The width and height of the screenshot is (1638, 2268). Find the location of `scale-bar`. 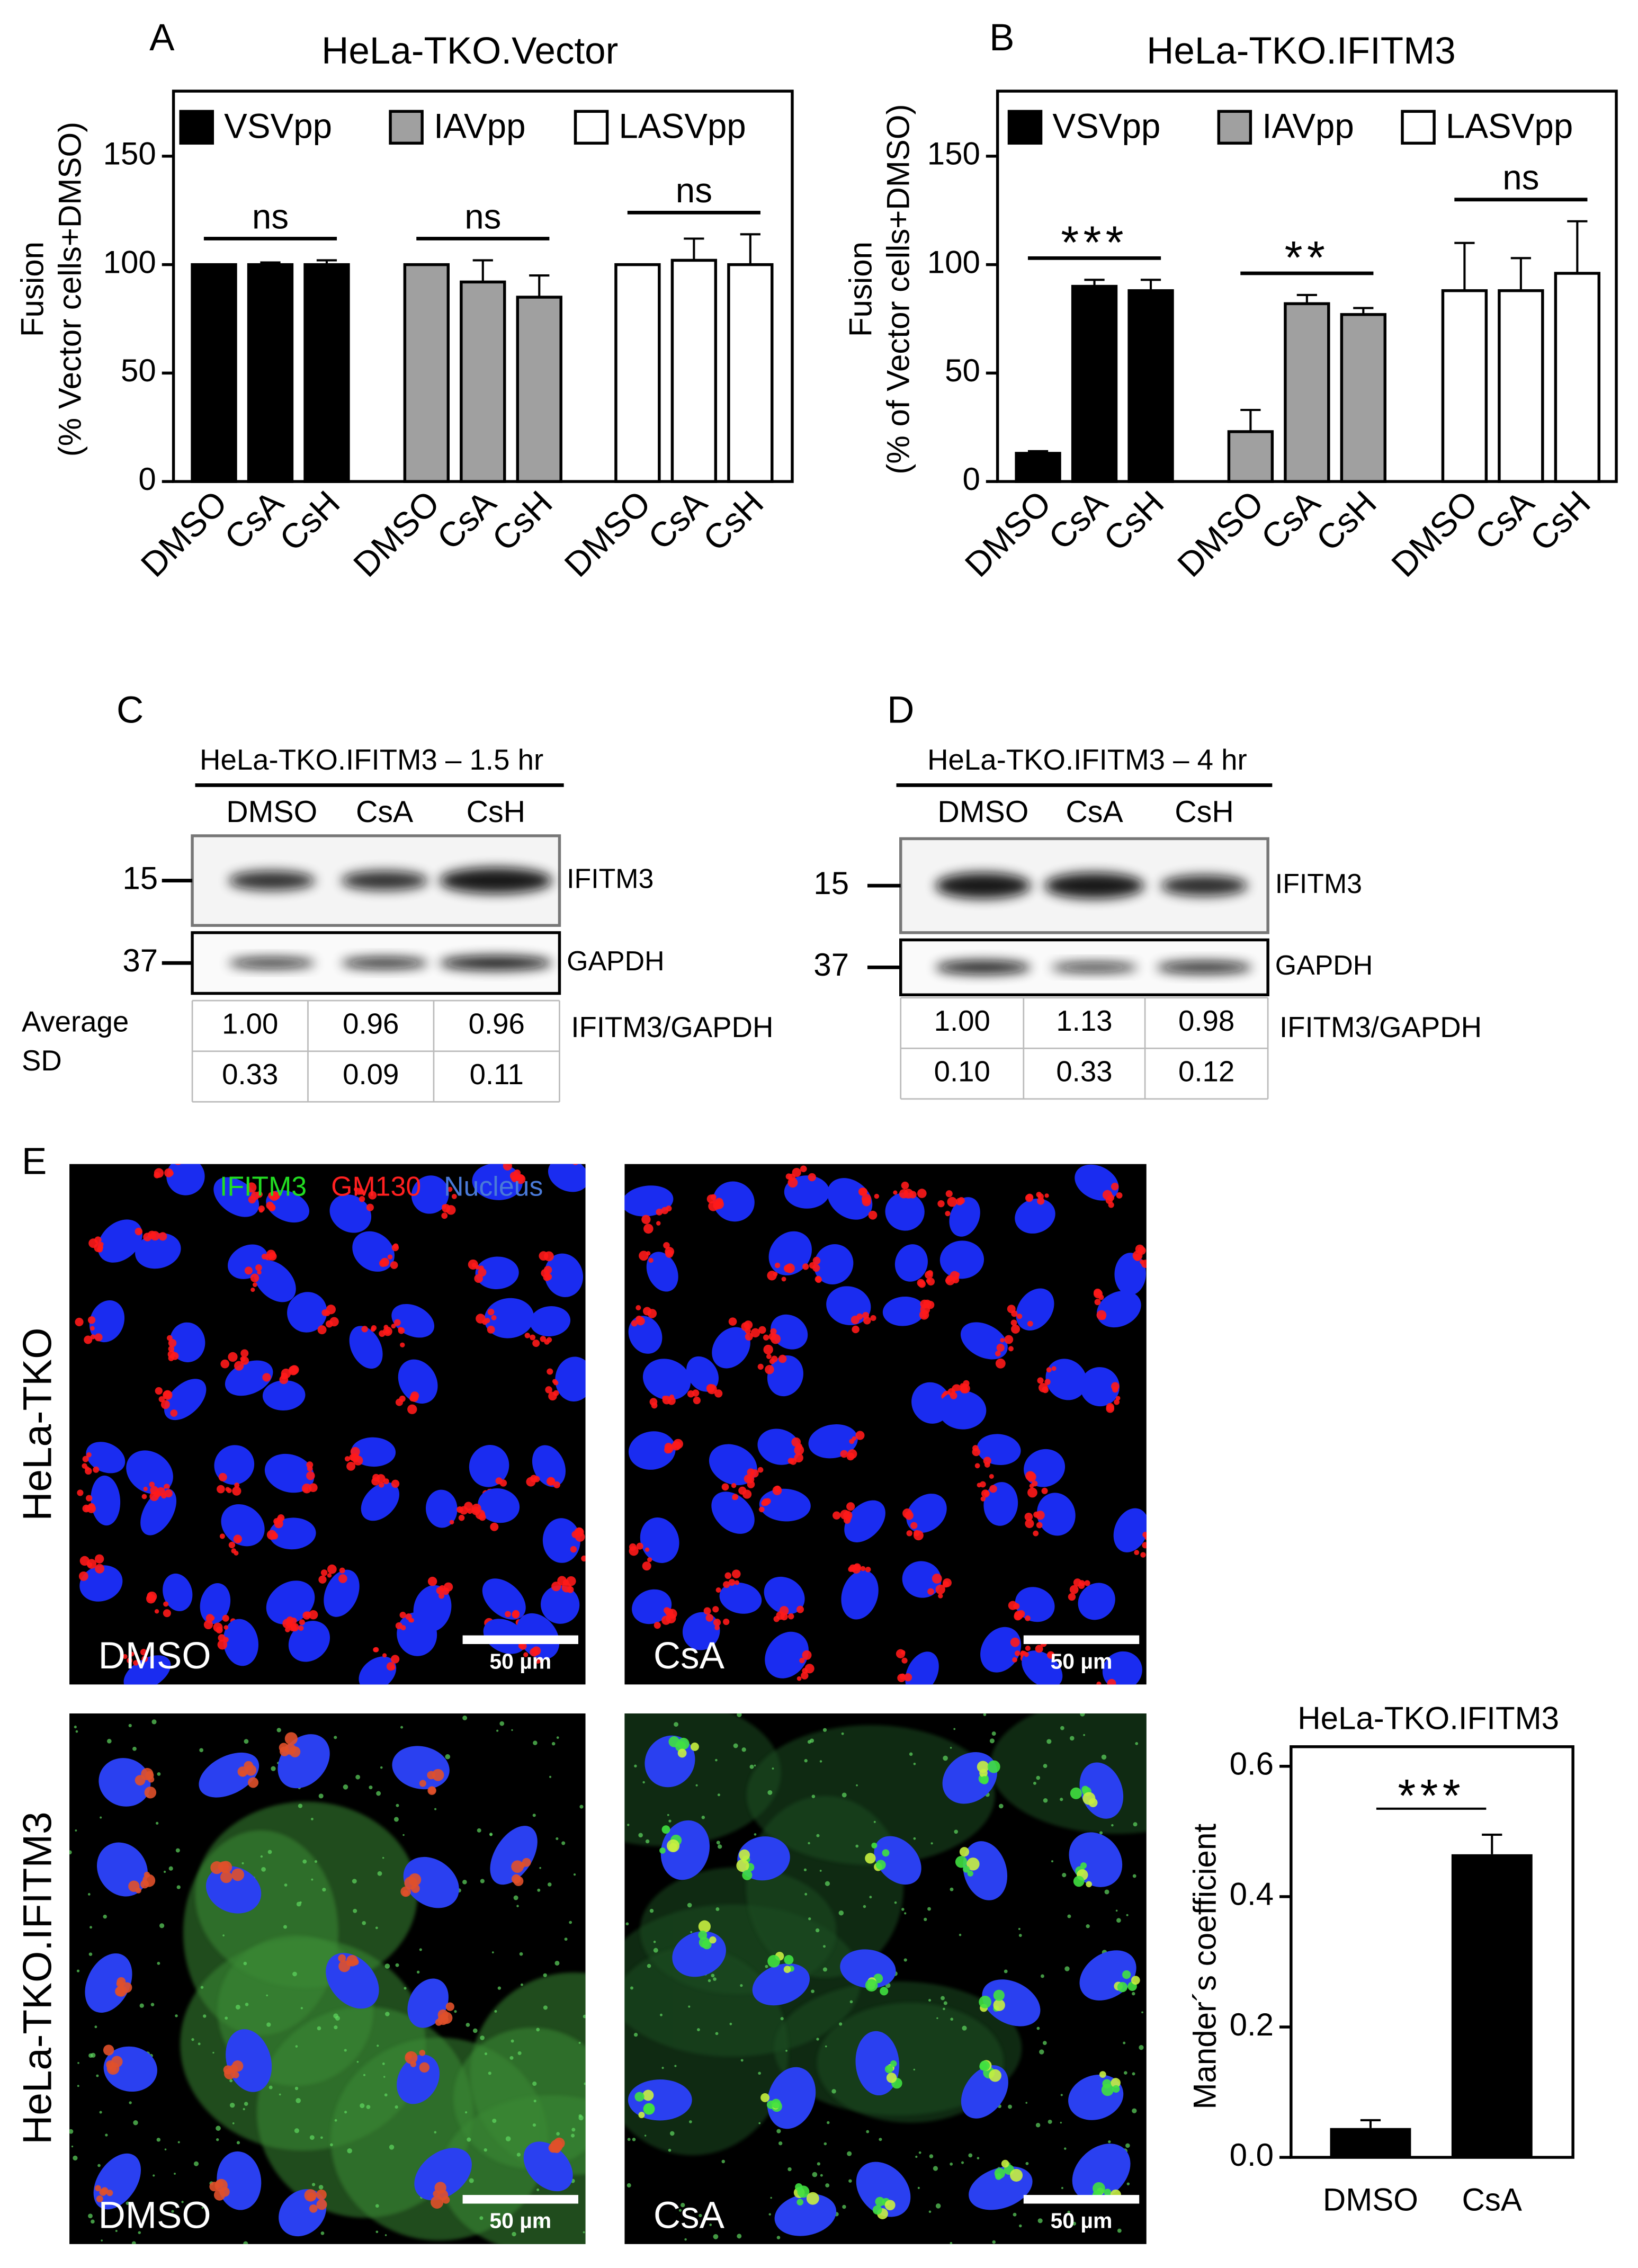

scale-bar is located at coordinates (520, 1639).